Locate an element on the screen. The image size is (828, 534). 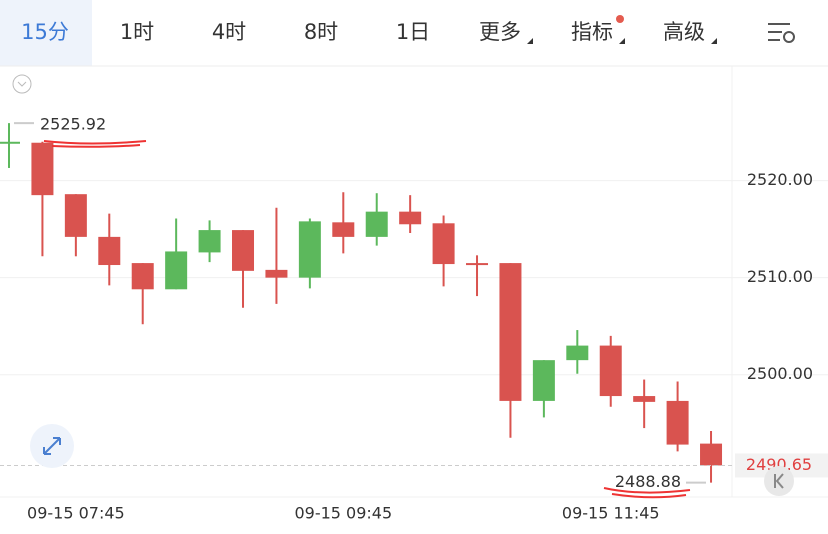
tab: 1日 is located at coordinates (413, 32).